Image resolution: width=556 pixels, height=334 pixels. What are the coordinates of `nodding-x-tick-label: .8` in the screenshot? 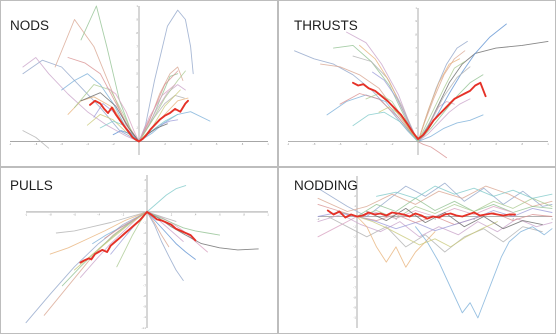 It's located at (513, 219).